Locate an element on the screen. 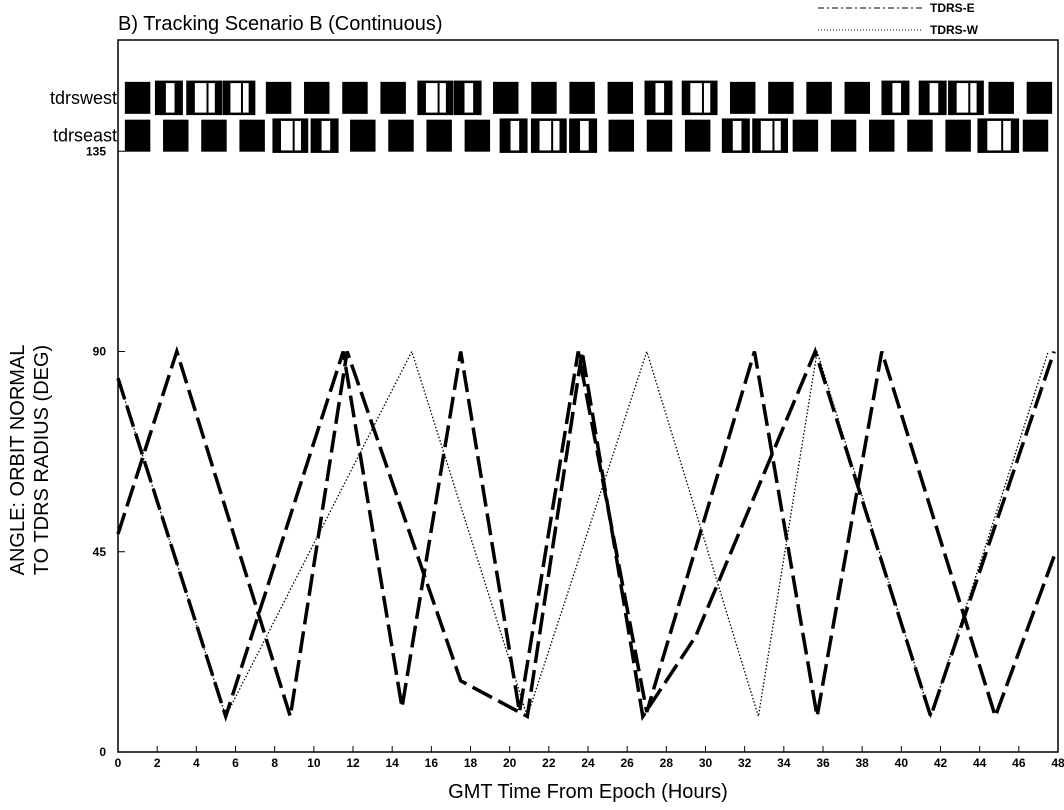  y-tick-label: 135 is located at coordinates (96, 151).